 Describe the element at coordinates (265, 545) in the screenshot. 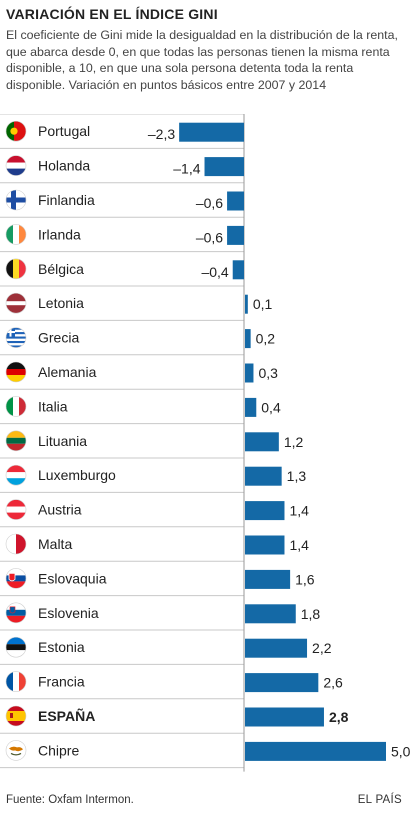

I see `bar-malta` at that location.